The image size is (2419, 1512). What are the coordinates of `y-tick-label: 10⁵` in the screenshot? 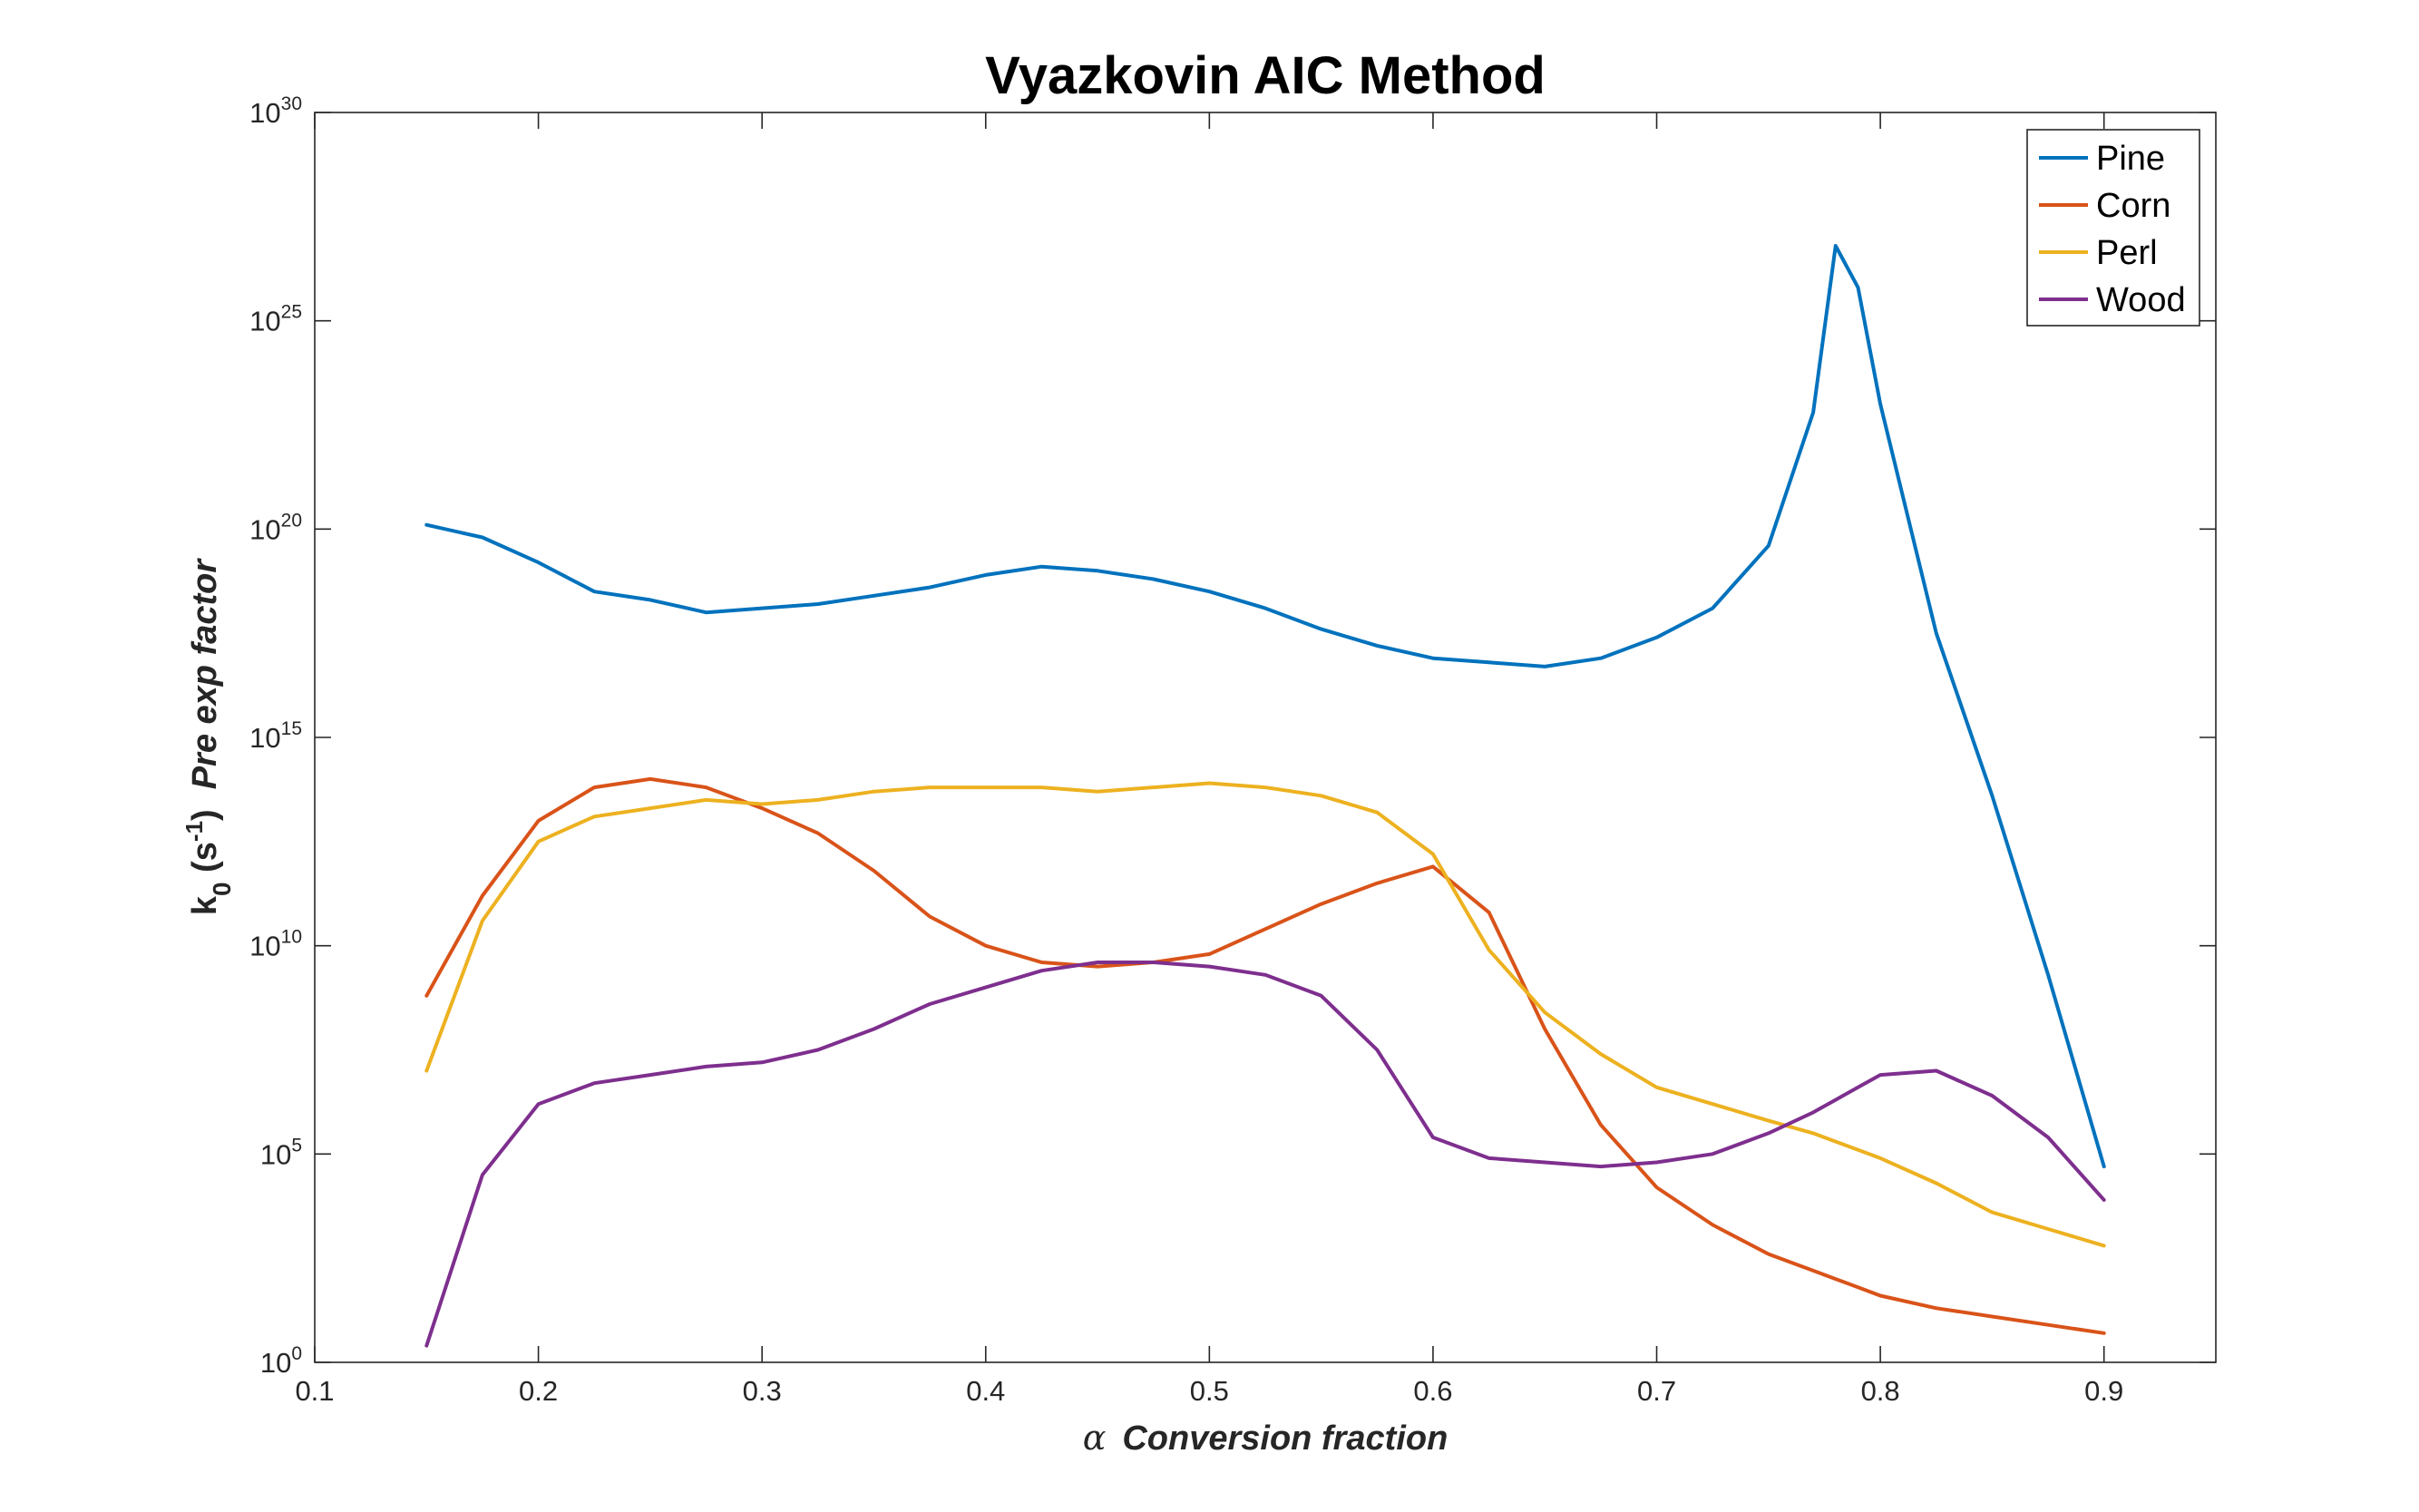 It's located at (281, 1152).